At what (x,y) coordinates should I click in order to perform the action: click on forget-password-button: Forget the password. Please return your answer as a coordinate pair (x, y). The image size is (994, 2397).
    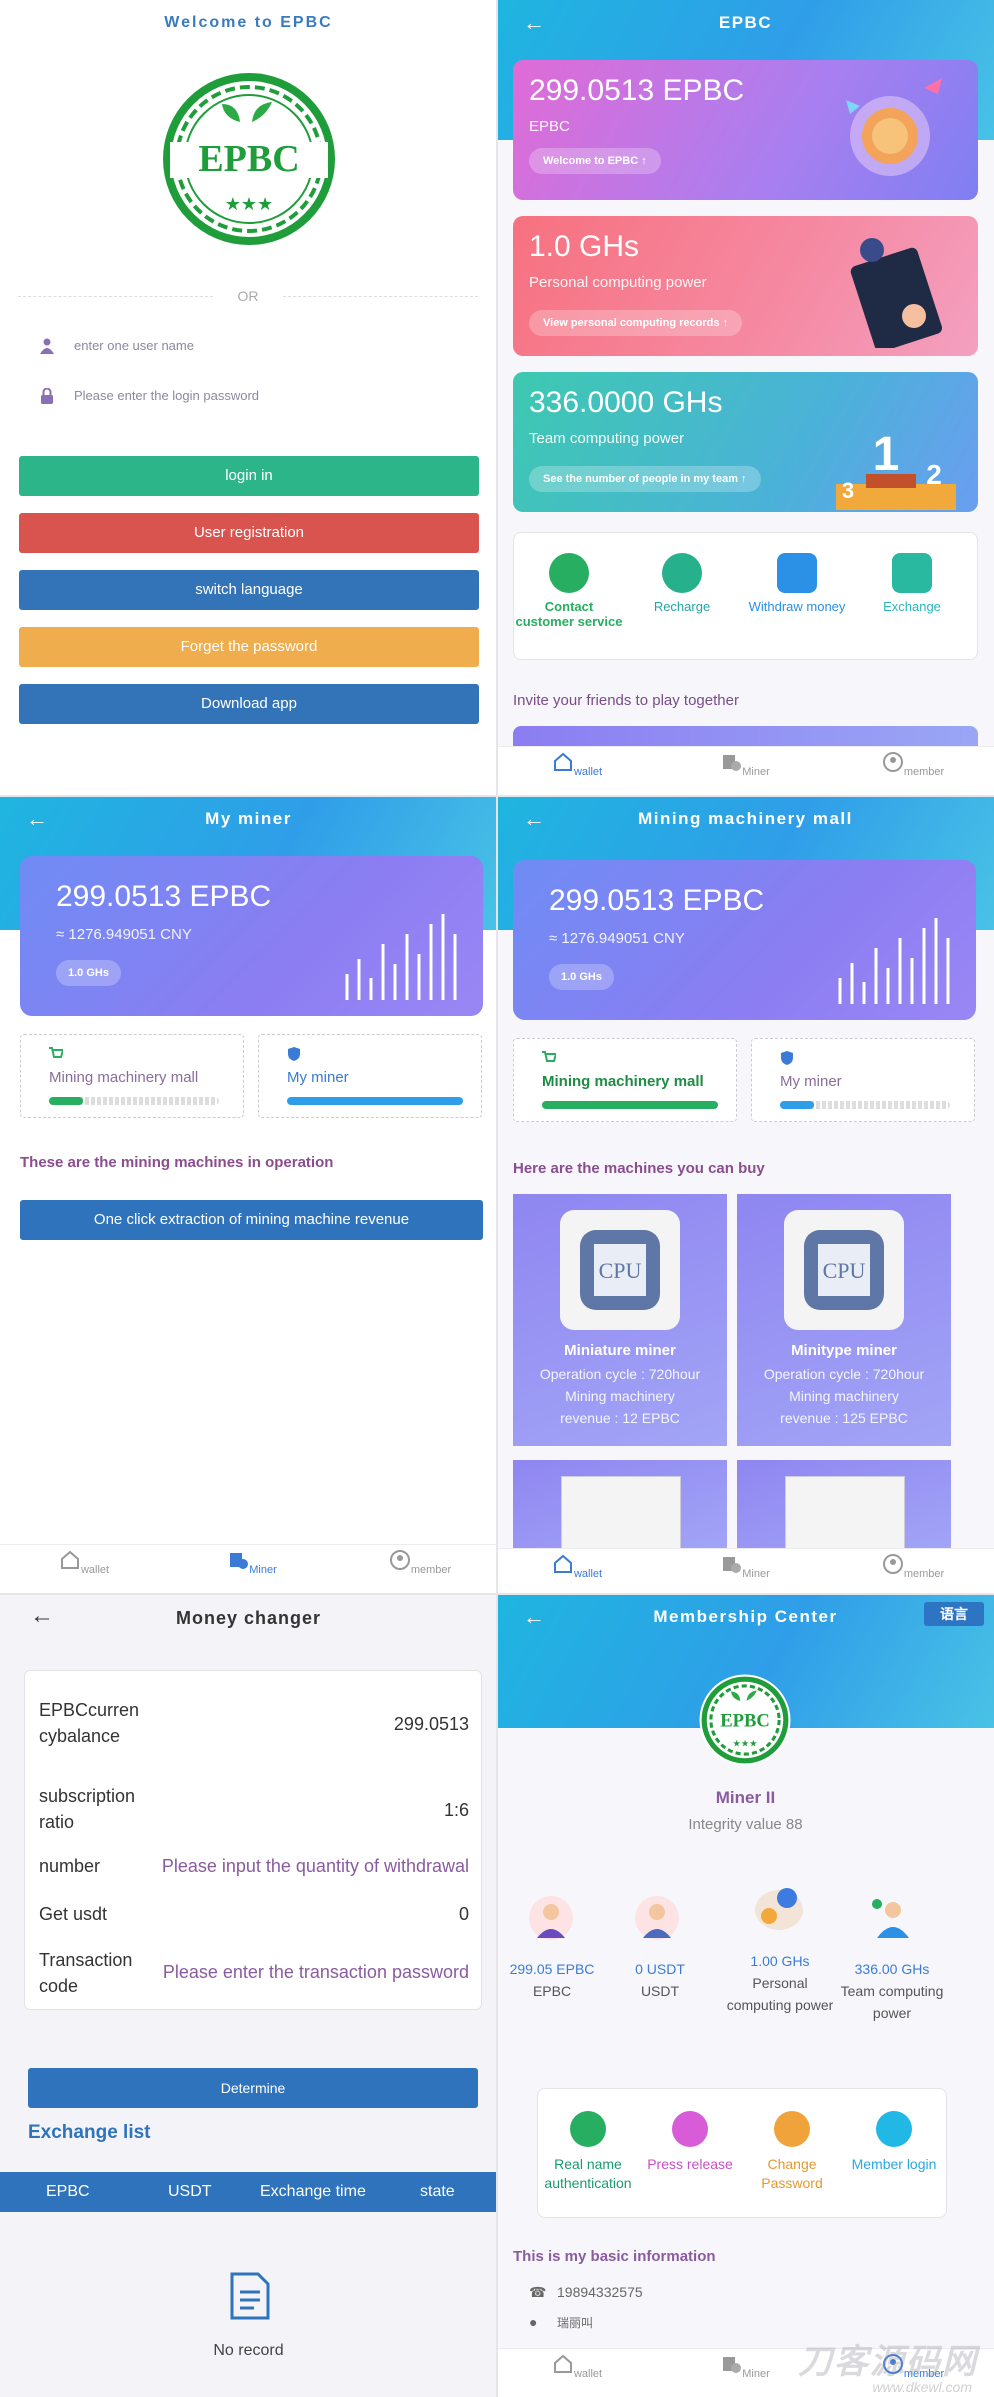
    Looking at the image, I should click on (249, 647).